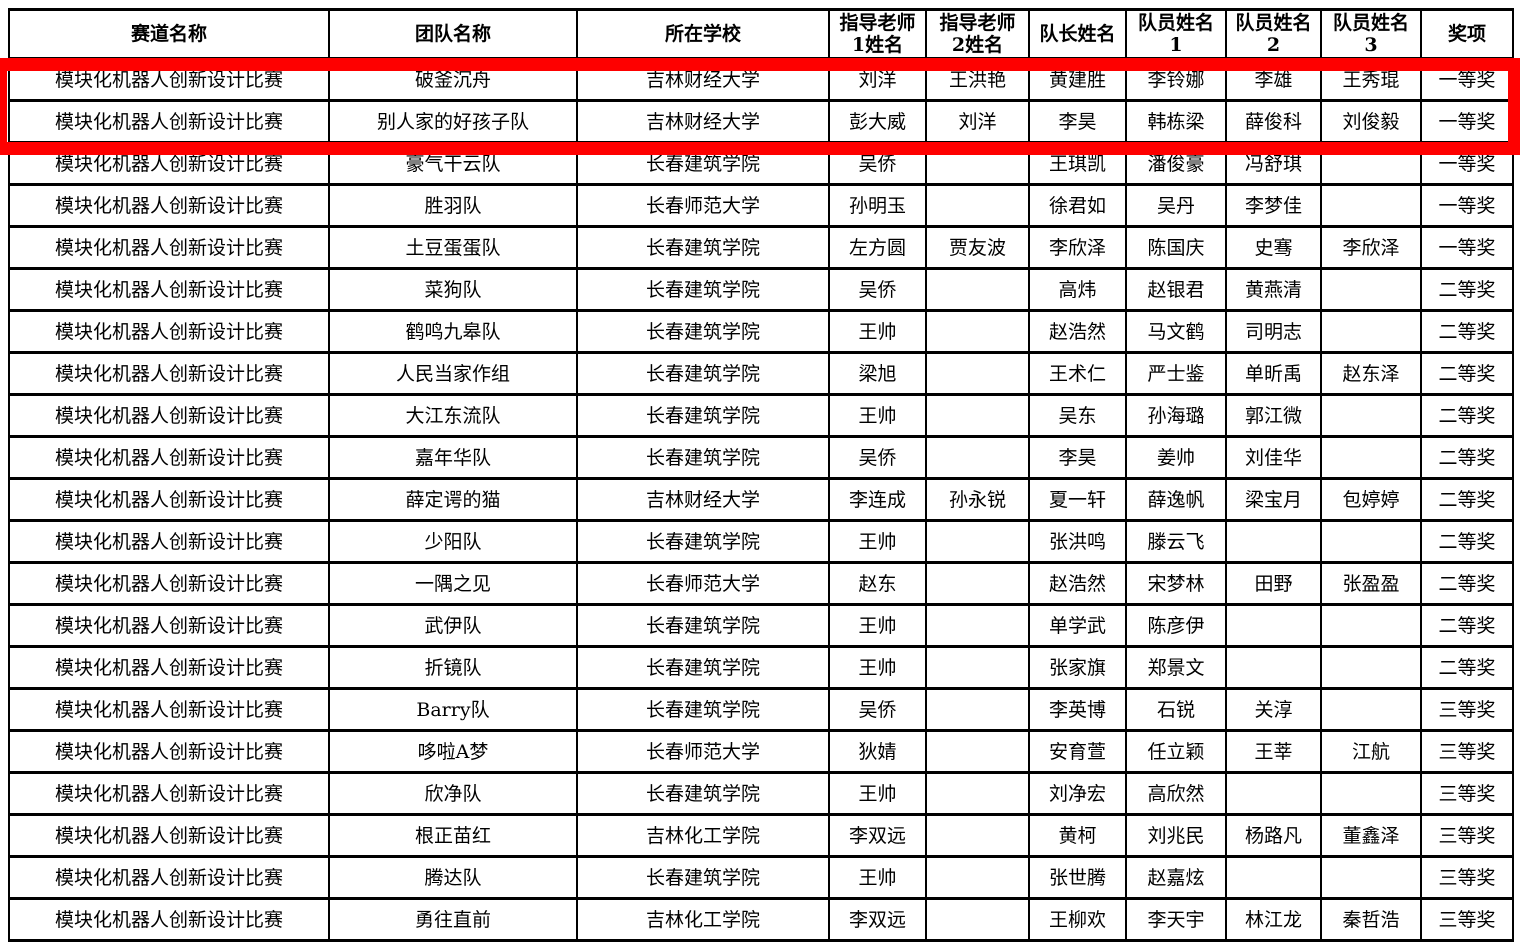  Describe the element at coordinates (1176, 877) in the screenshot. I see `cell: 赵嘉炫` at that location.